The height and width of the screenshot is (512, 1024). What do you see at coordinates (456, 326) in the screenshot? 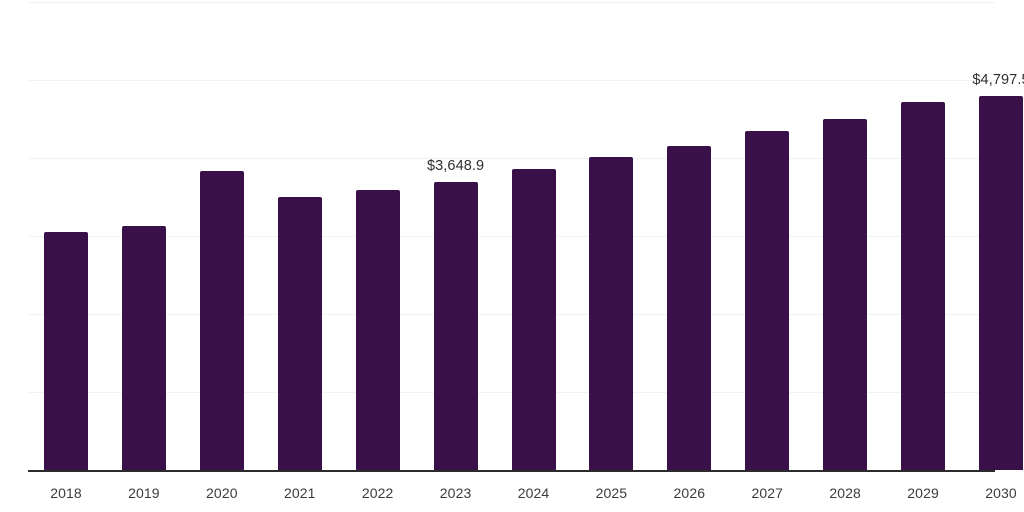
I see `bar-2023` at bounding box center [456, 326].